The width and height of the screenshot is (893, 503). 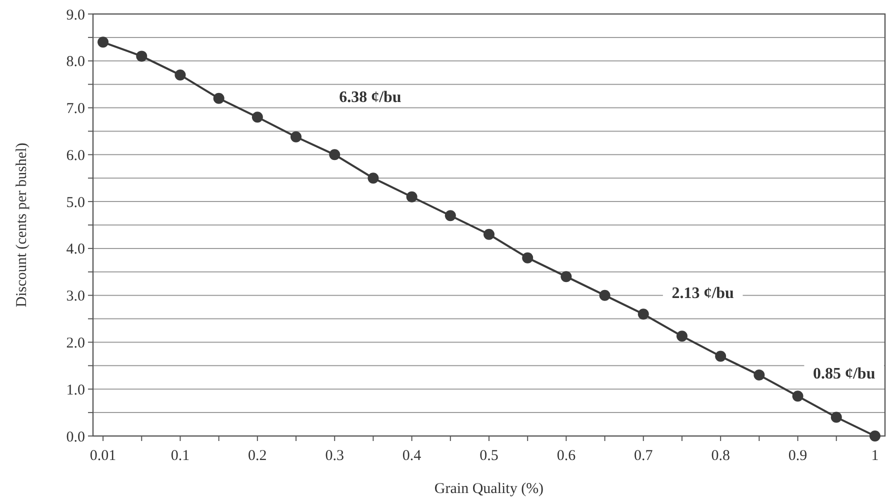 I want to click on annotation: 6.38 ¢/bu, so click(x=370, y=97).